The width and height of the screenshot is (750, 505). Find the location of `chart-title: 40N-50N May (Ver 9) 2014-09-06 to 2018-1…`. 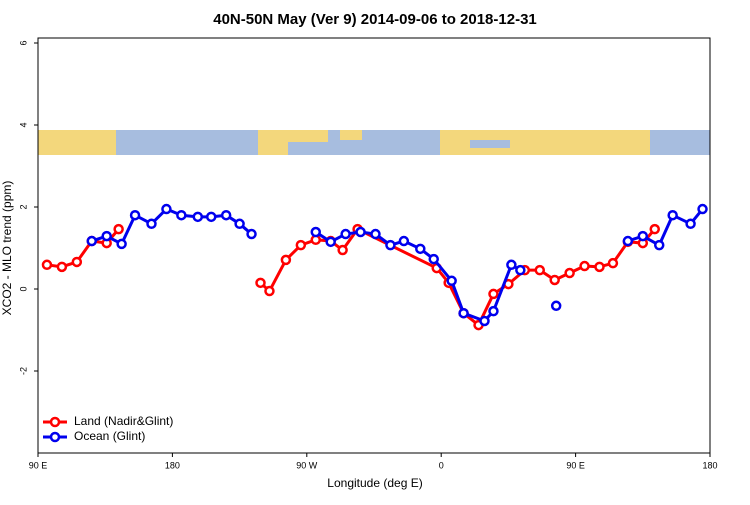

chart-title: 40N-50N May (Ver 9) 2014-09-06 to 2018-1… is located at coordinates (375, 19).